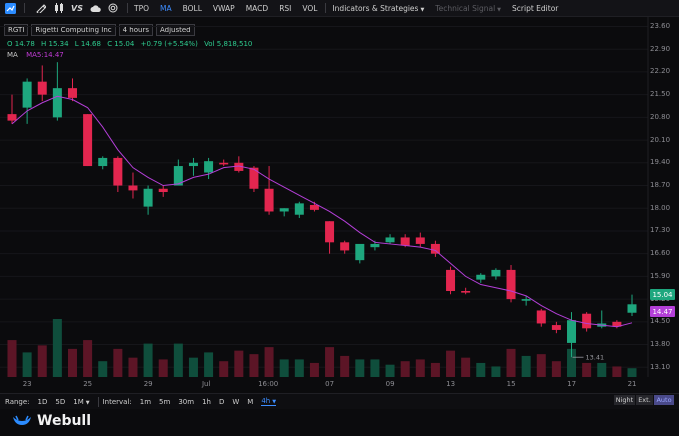 The width and height of the screenshot is (679, 436). Describe the element at coordinates (186, 401) in the screenshot. I see `interval-30m: 30m` at that location.